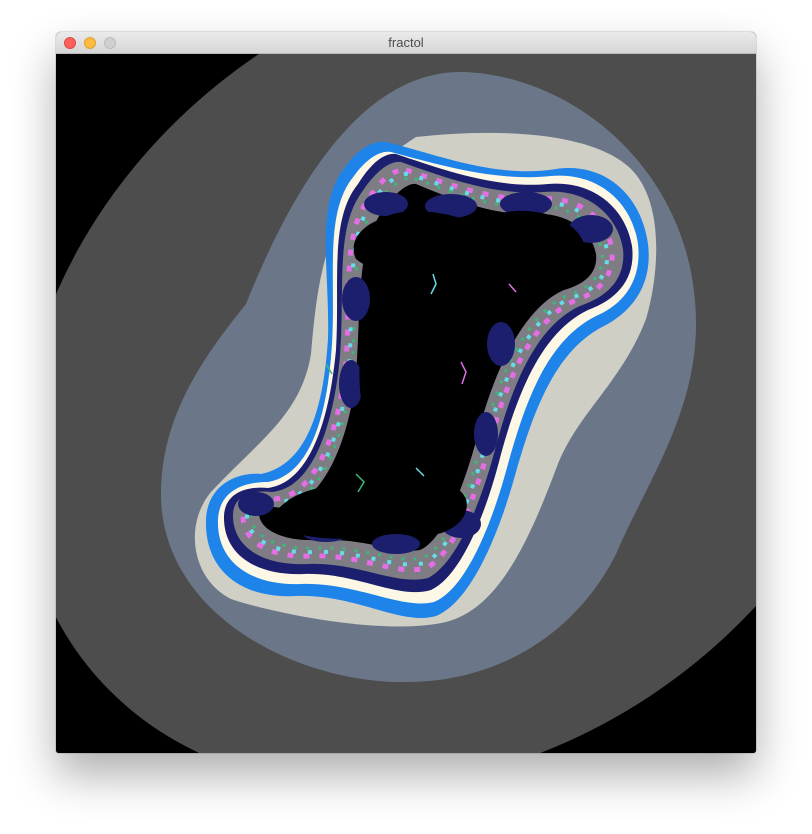 The width and height of the screenshot is (812, 834). I want to click on window-title: fractol, so click(406, 43).